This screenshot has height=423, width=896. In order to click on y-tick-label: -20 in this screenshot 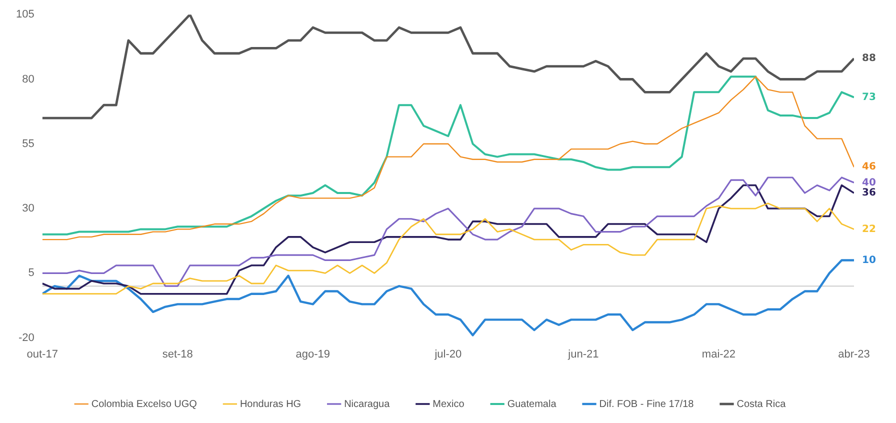, I will do `click(26, 338)`.